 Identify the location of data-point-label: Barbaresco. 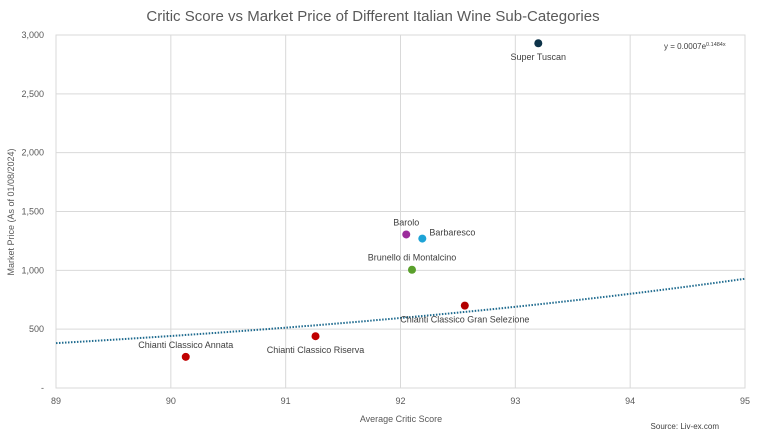
(452, 233).